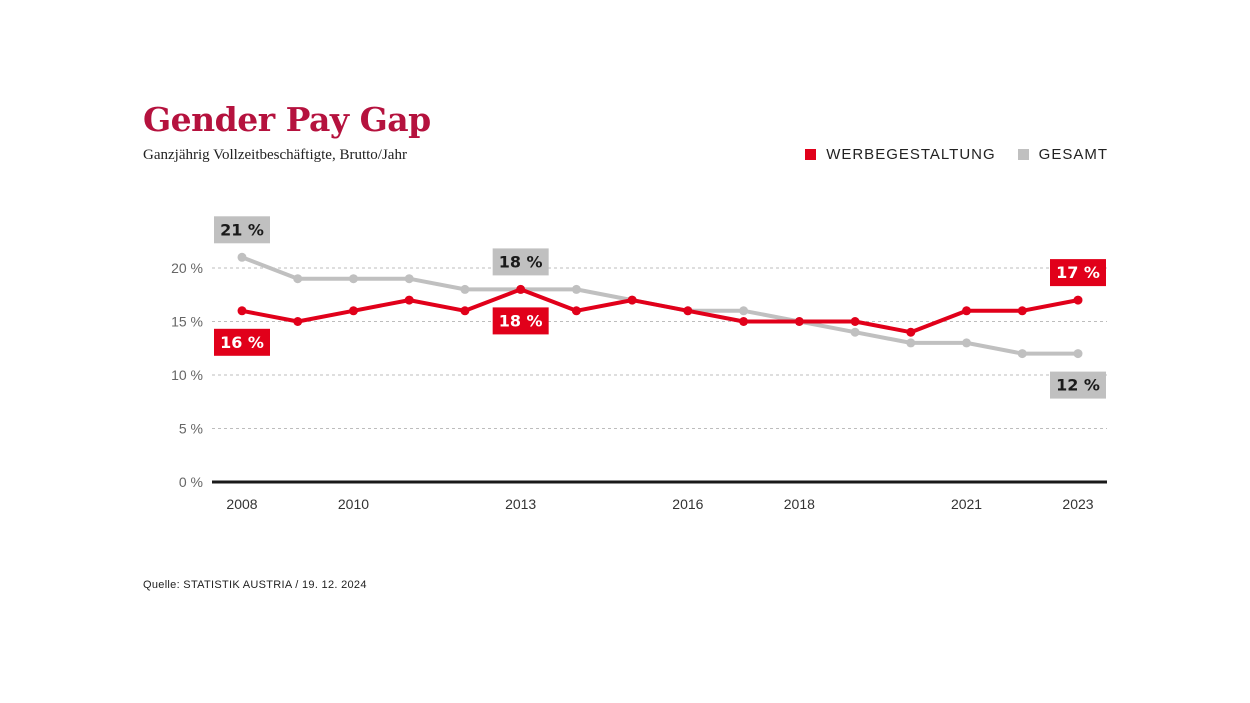  Describe the element at coordinates (855, 332) in the screenshot. I see `point-gesamt-2019` at that location.